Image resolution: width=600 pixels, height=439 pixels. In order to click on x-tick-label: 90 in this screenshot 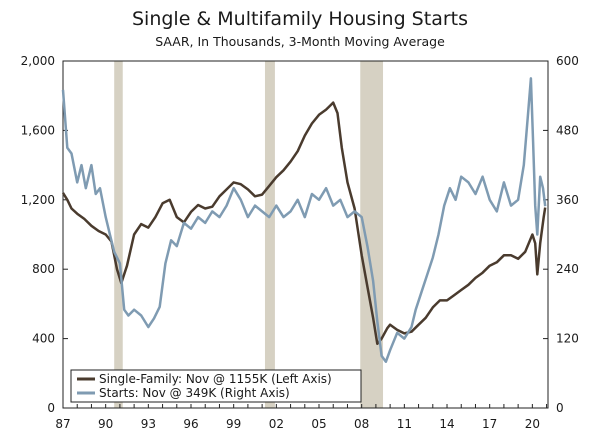, I will do `click(105, 424)`.